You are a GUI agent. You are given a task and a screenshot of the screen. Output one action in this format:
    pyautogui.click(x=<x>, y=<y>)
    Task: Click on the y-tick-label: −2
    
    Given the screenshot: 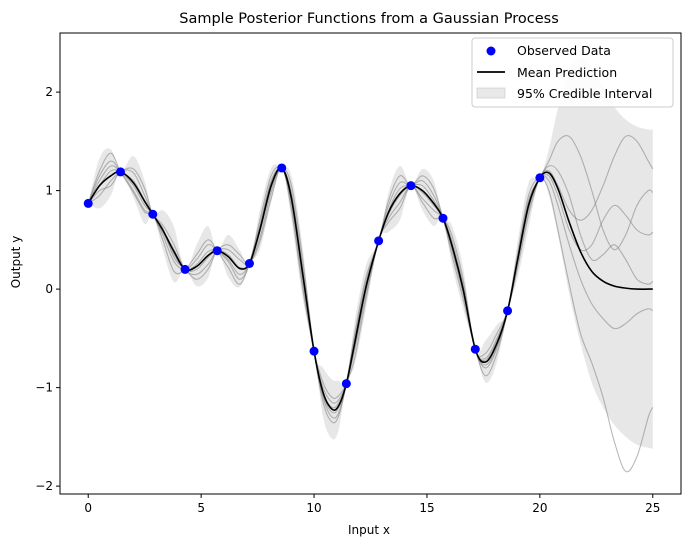 What is the action you would take?
    pyautogui.click(x=44, y=486)
    